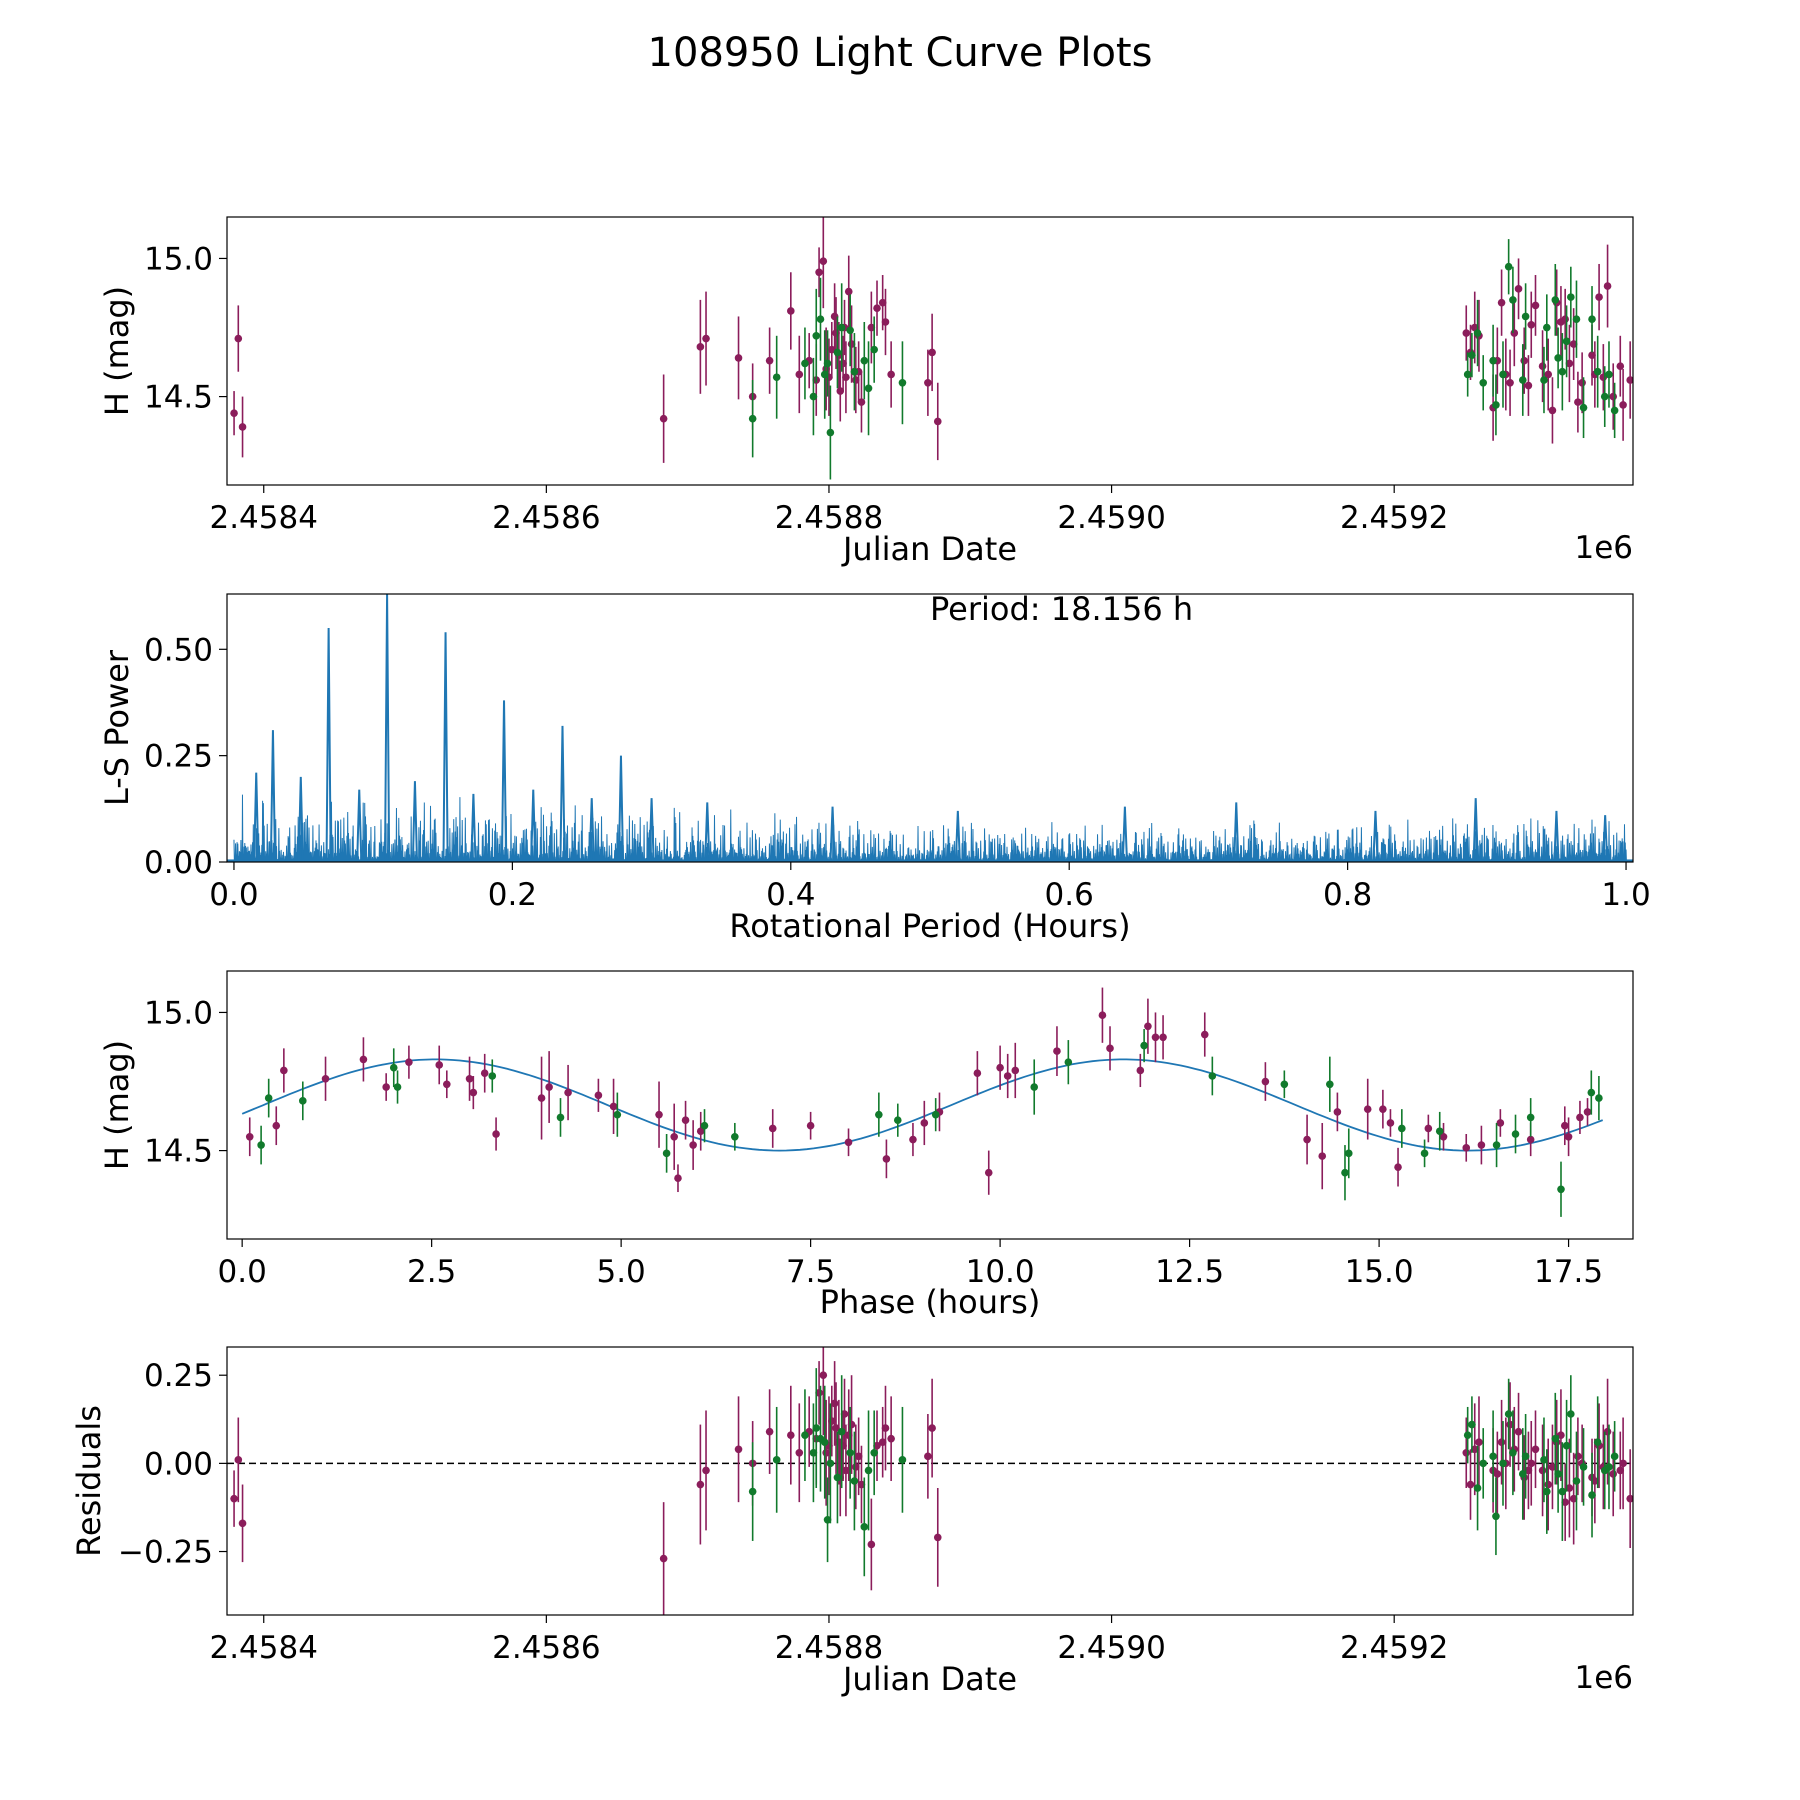 Image resolution: width=1800 pixels, height=1800 pixels. Describe the element at coordinates (930, 860) in the screenshot. I see `periodogram-baseline` at that location.